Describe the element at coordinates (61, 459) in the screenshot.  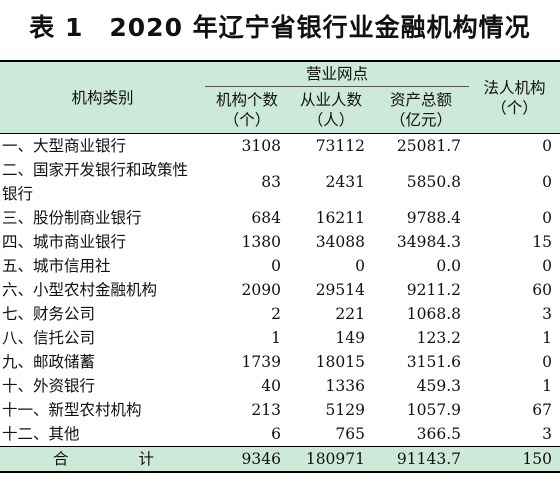
I see `total-label-left: 合` at that location.